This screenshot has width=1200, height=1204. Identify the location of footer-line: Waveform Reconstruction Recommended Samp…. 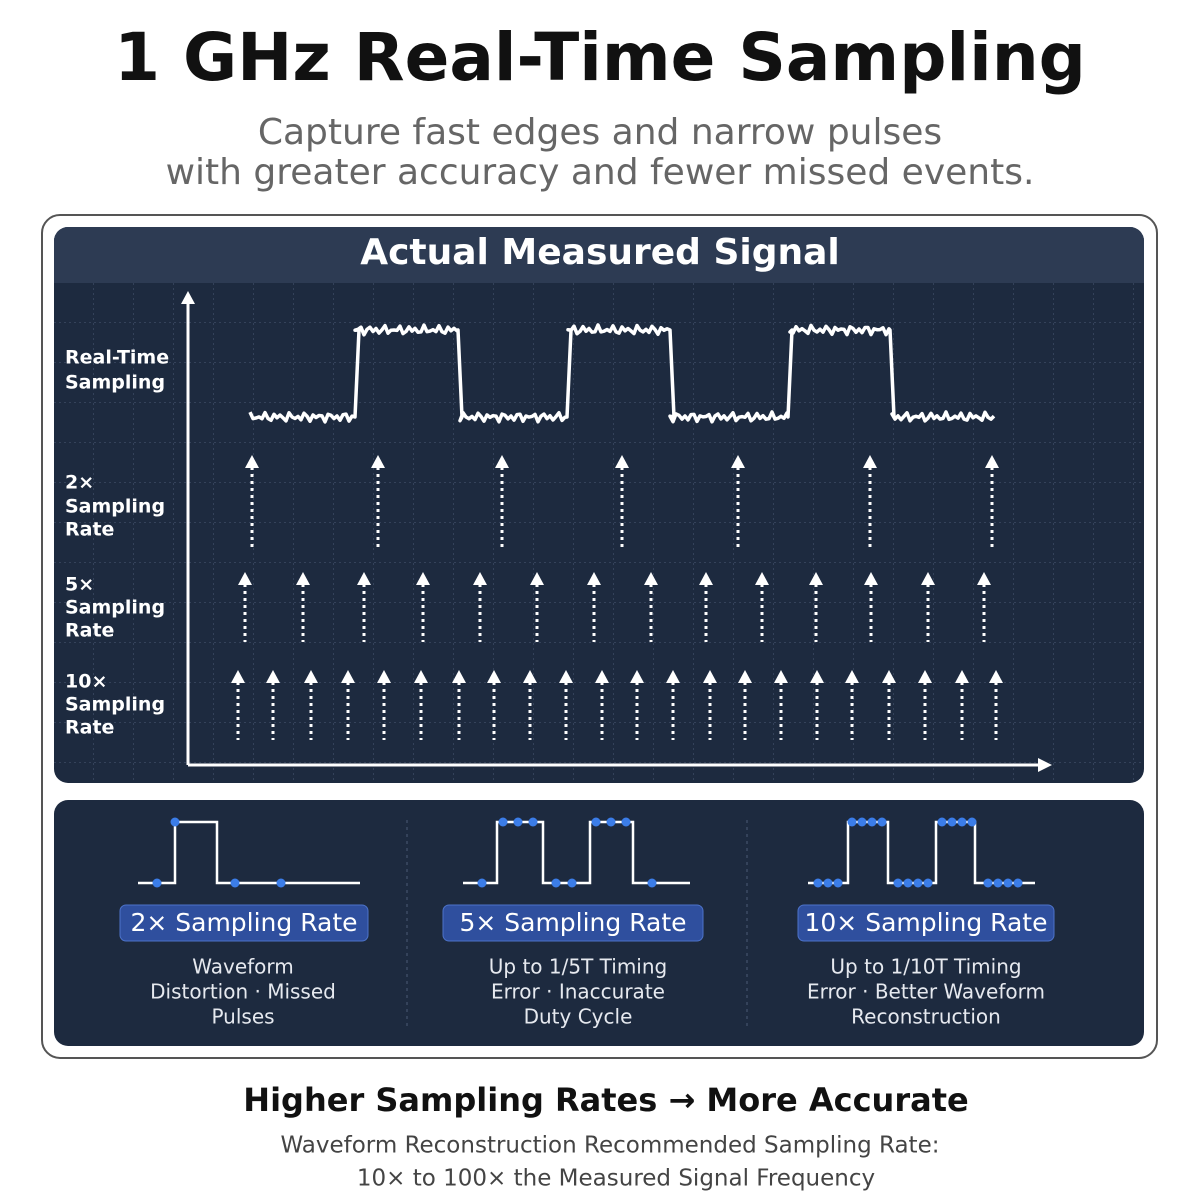
(610, 1146).